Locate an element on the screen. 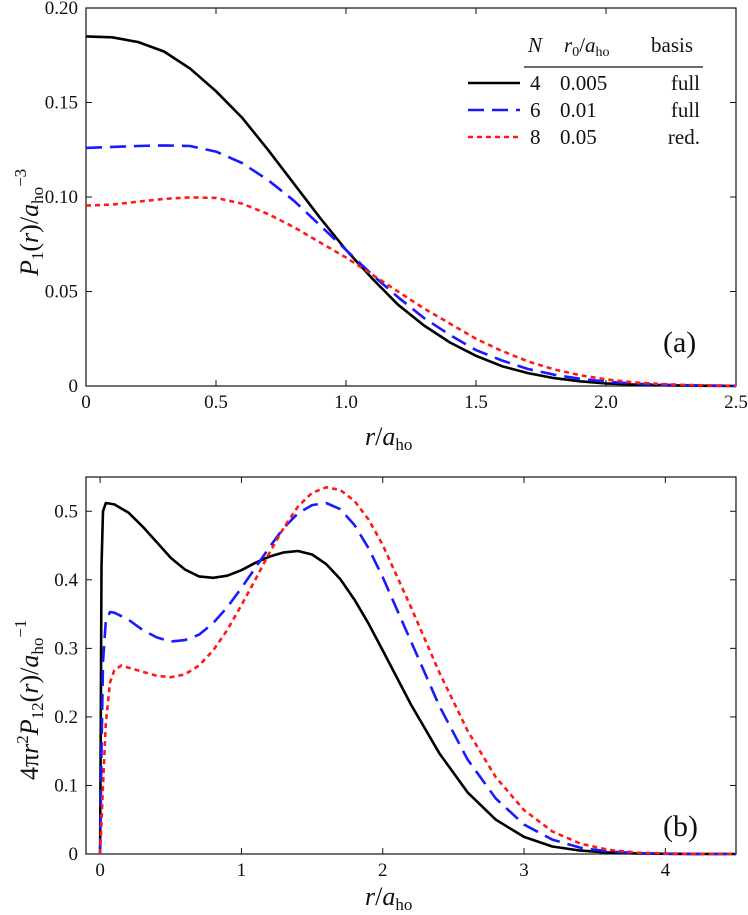  panel-a-y-tick-label: 0.20 is located at coordinates (61, 9).